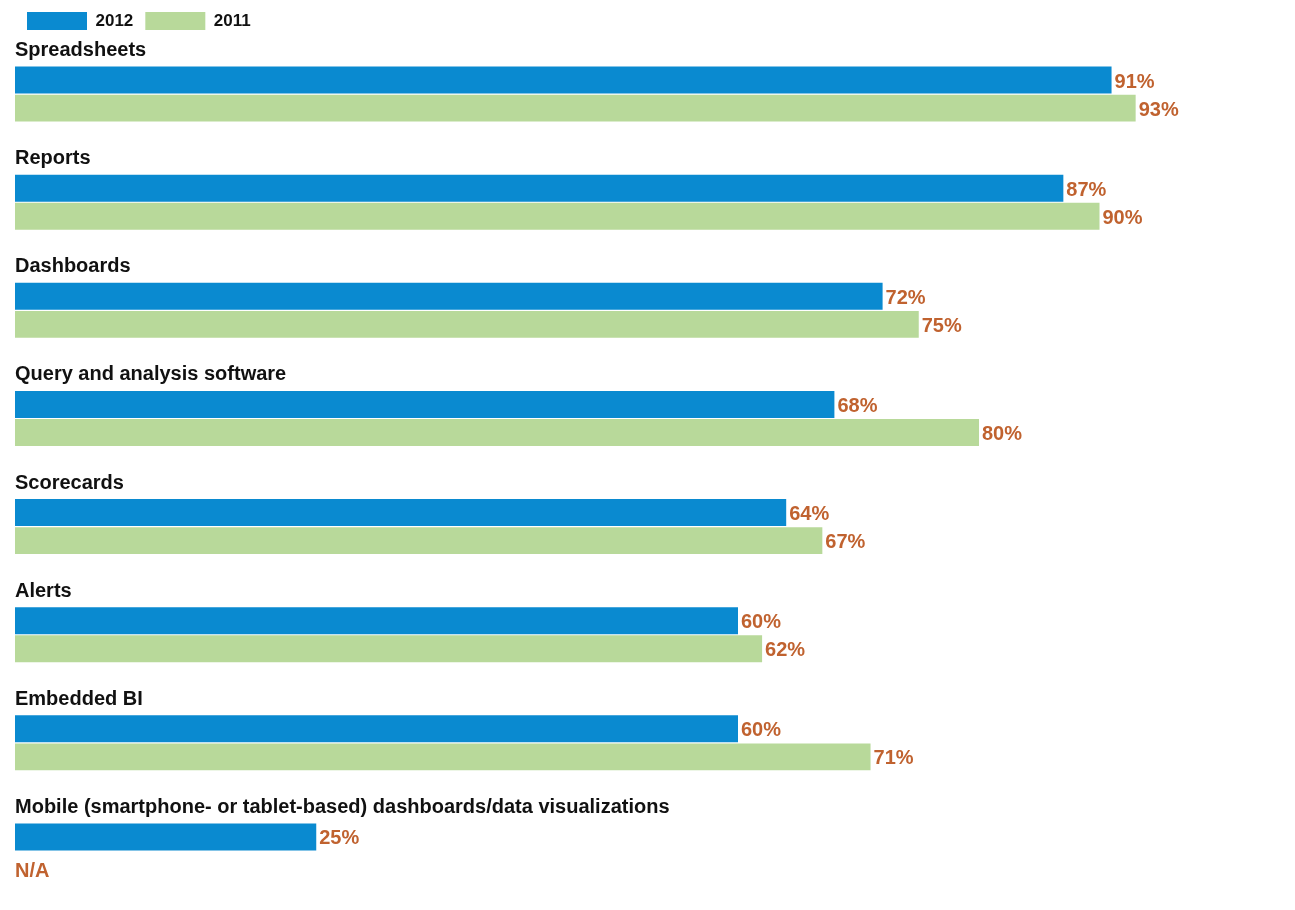 The width and height of the screenshot is (1295, 910). I want to click on y-tick-label: Embedded BI, so click(79, 697).